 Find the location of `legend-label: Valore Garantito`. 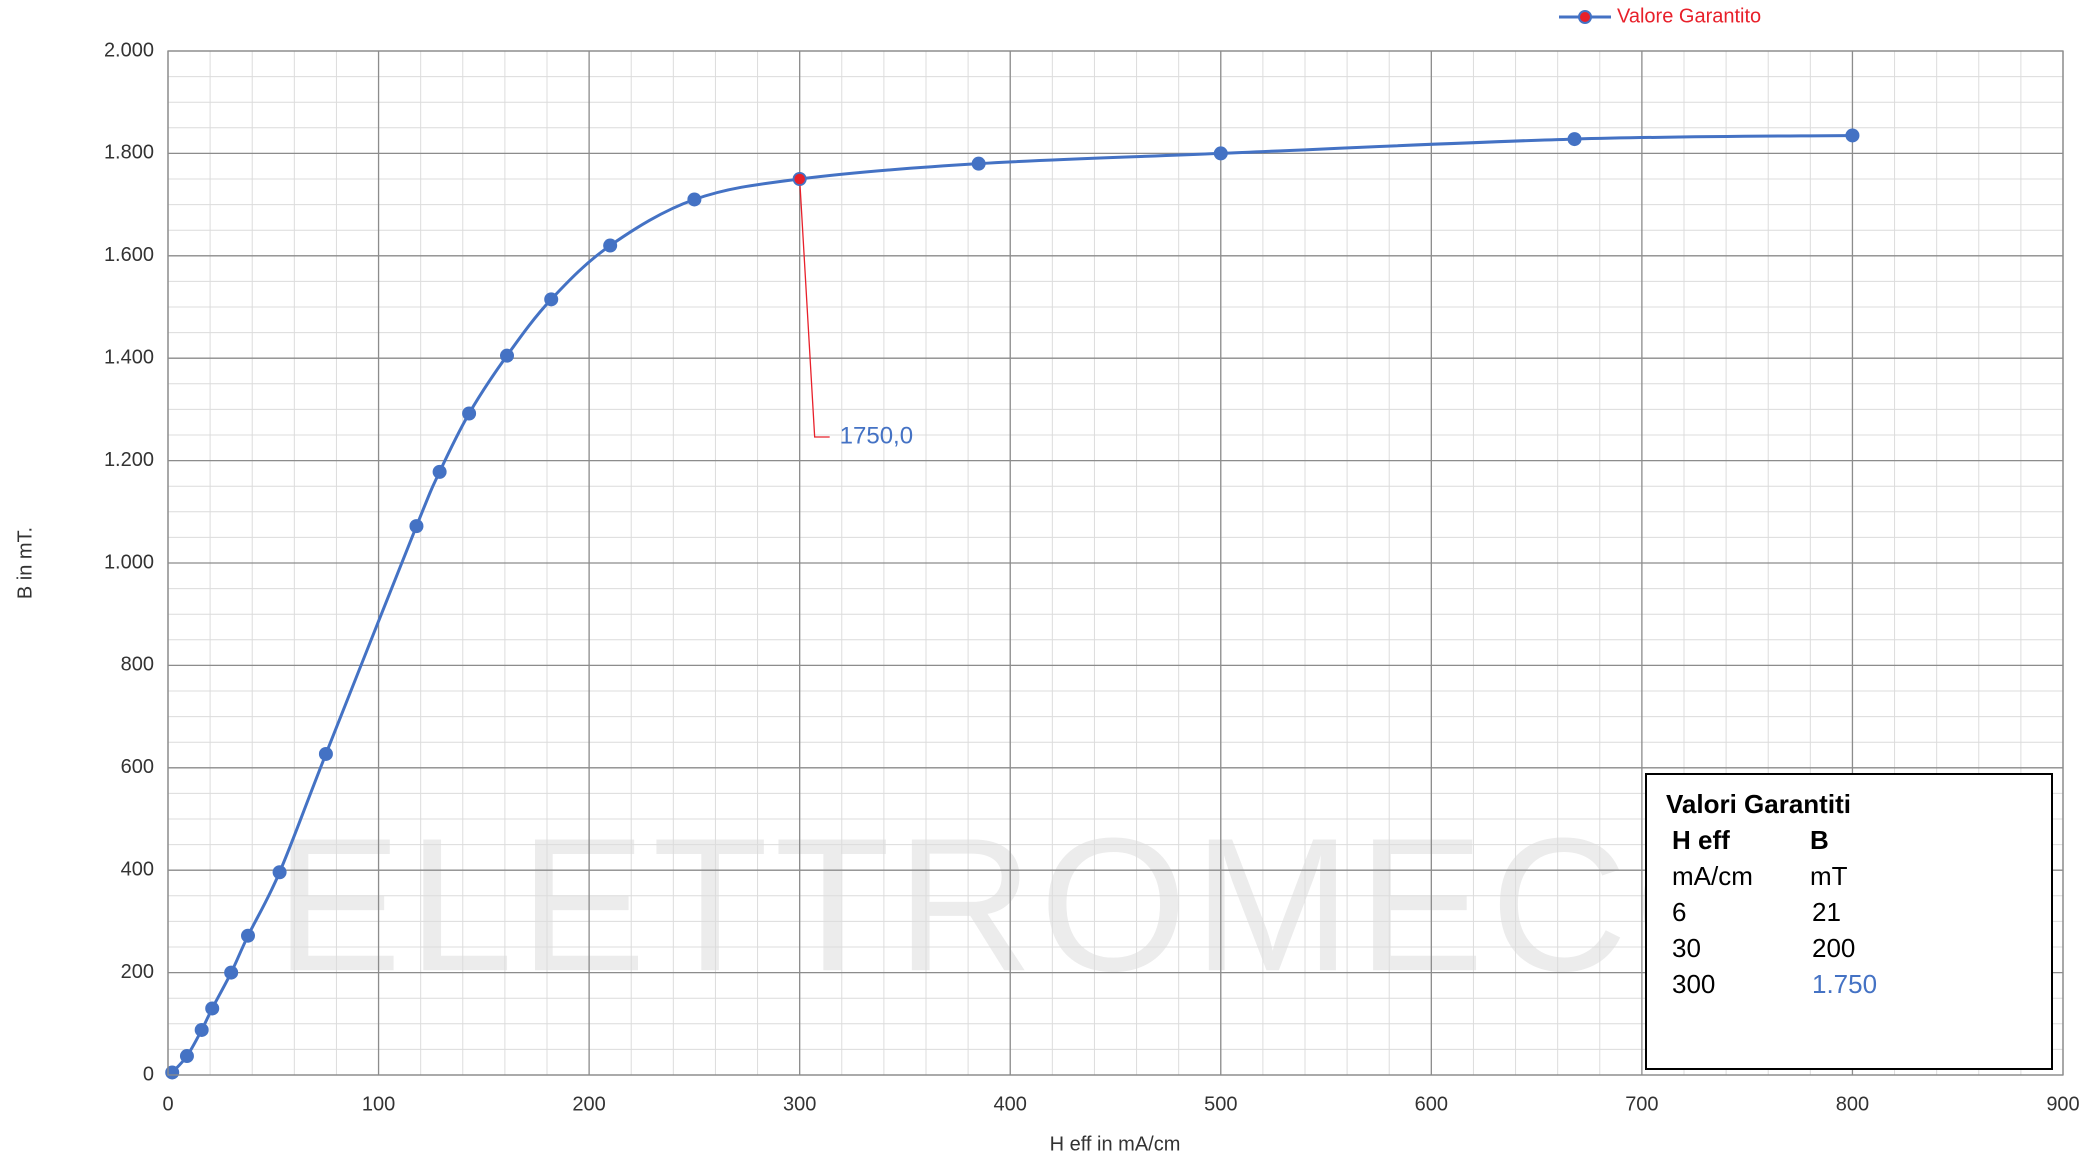

legend-label: Valore Garantito is located at coordinates (1689, 16).